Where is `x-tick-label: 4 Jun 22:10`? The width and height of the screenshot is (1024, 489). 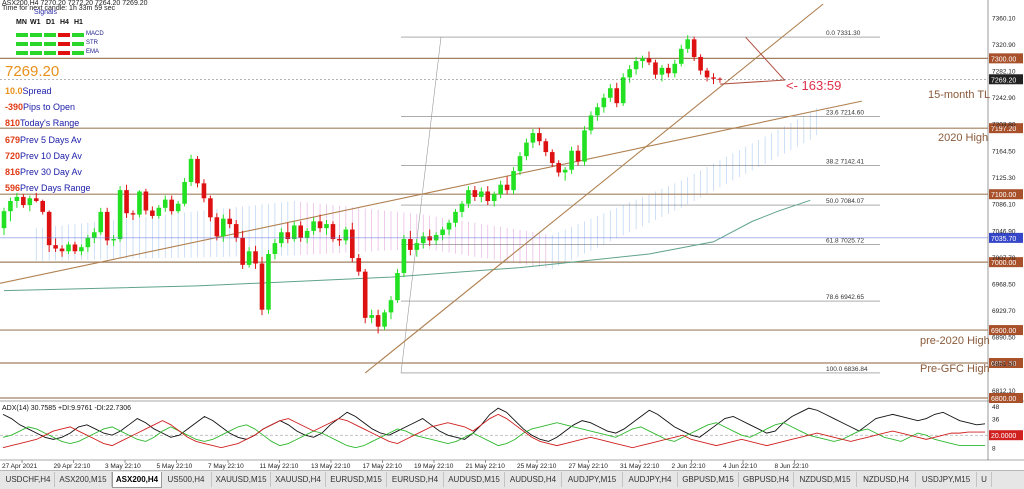 x-tick-label: 4 Jun 22:10 is located at coordinates (740, 466).